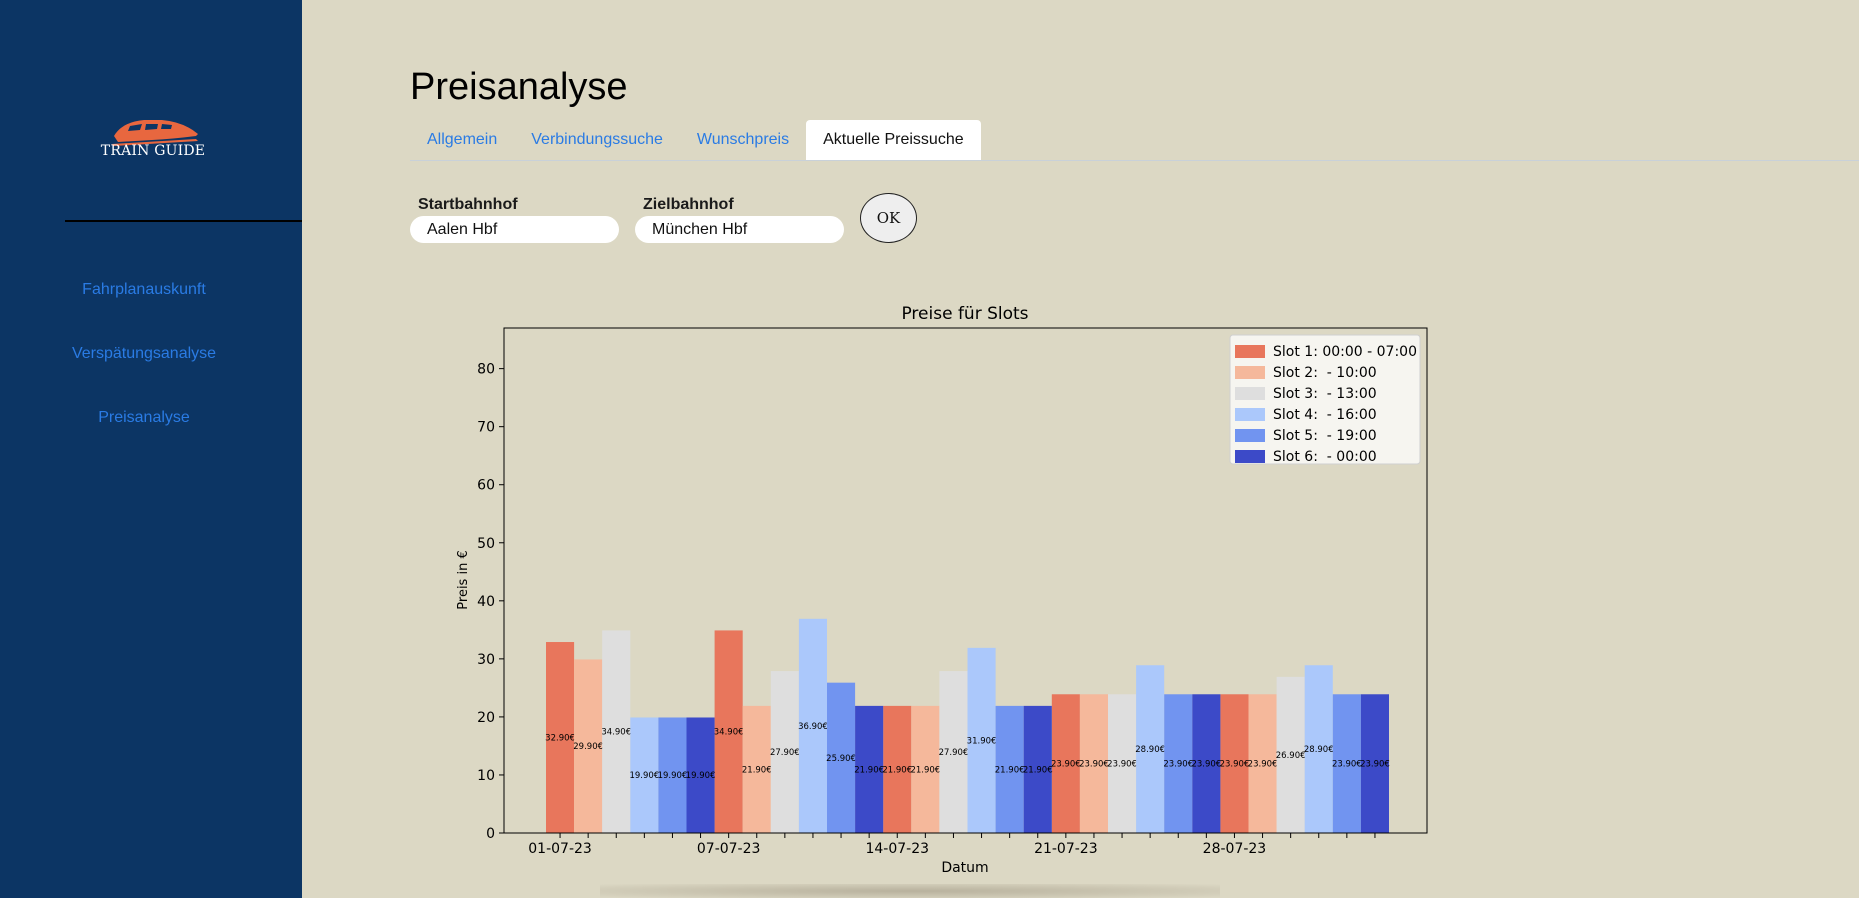 This screenshot has width=1859, height=898. I want to click on ok-button: OK, so click(888, 218).